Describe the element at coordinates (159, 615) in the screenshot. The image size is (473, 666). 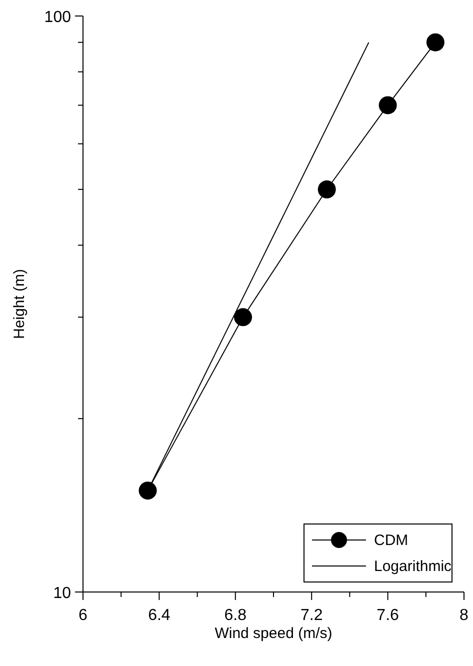
I see `x-tick-label: 6.4` at that location.